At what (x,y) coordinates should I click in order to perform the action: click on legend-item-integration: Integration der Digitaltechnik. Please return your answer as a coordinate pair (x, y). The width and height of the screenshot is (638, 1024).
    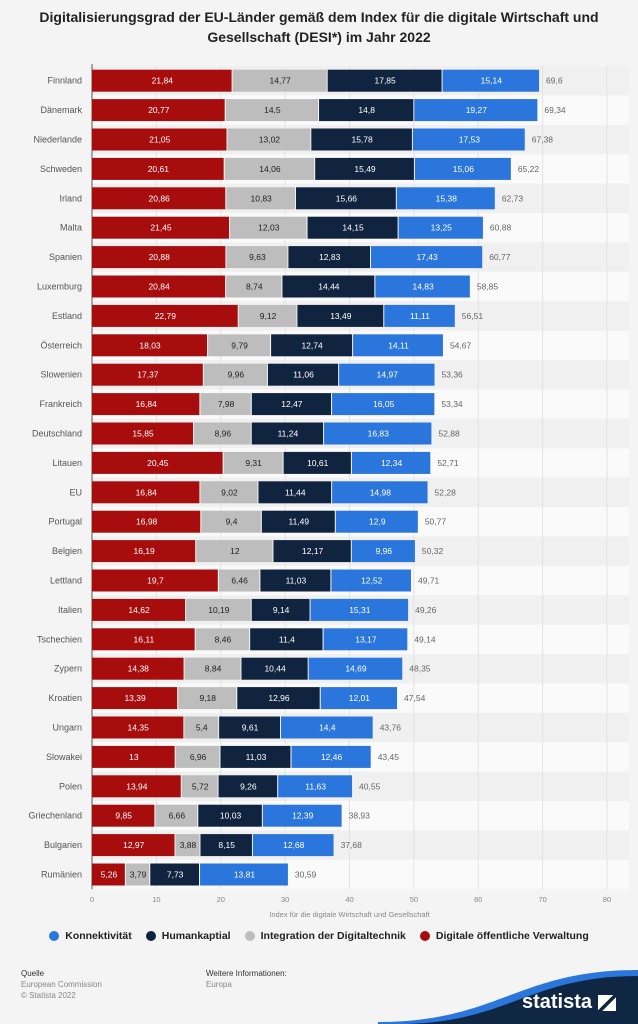
    Looking at the image, I should click on (325, 936).